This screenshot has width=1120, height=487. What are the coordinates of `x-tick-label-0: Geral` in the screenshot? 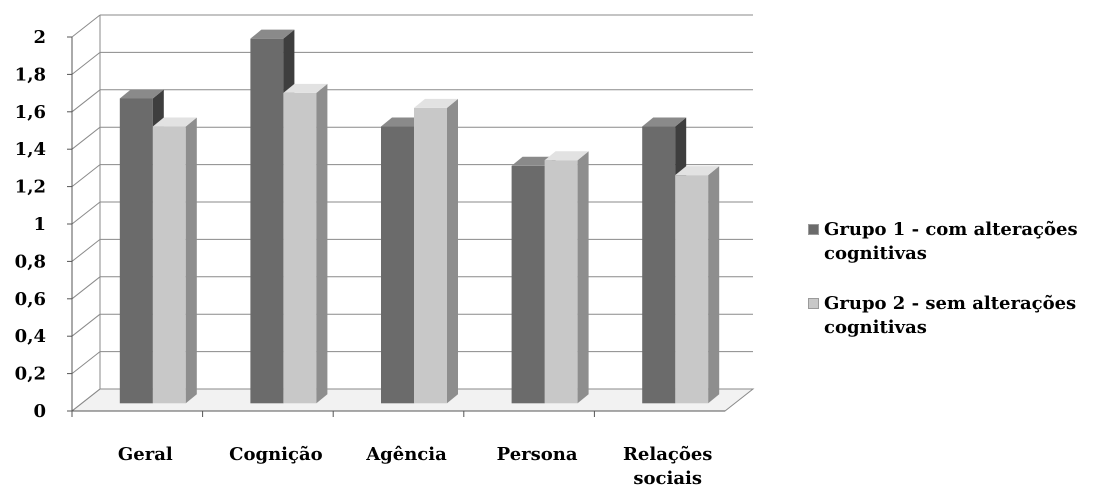 It's located at (145, 454).